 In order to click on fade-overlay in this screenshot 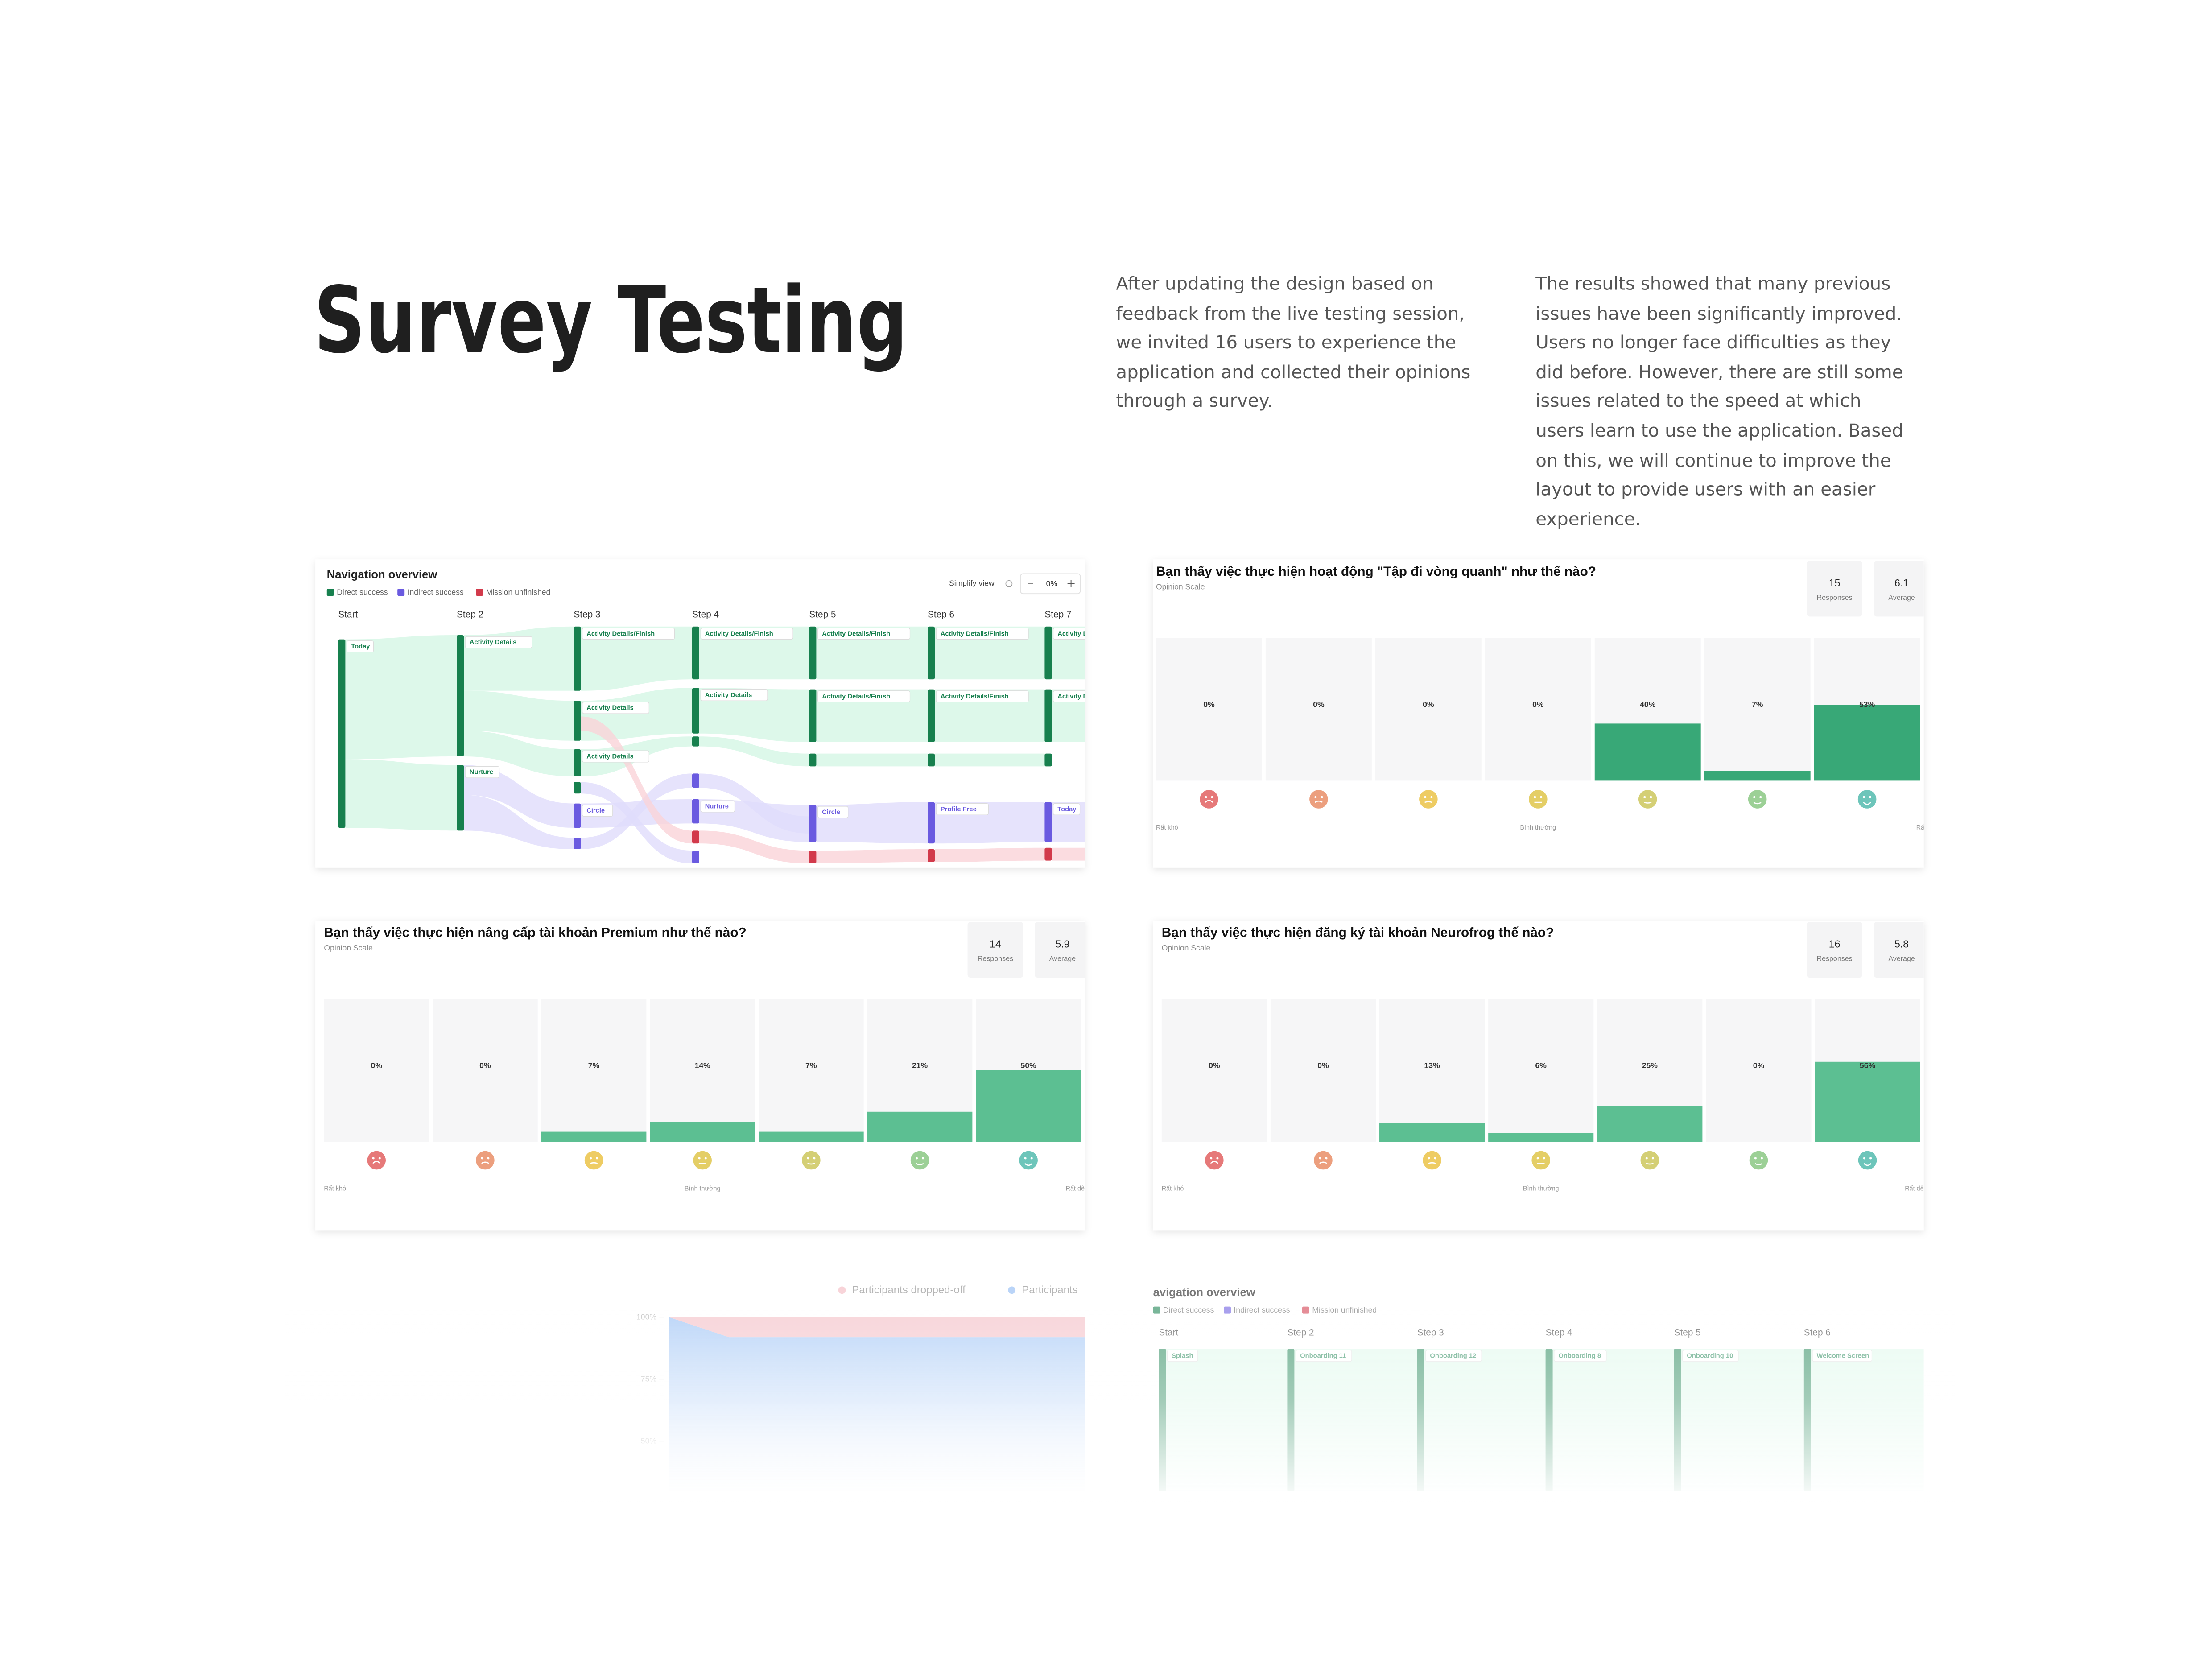, I will do `click(1120, 1388)`.